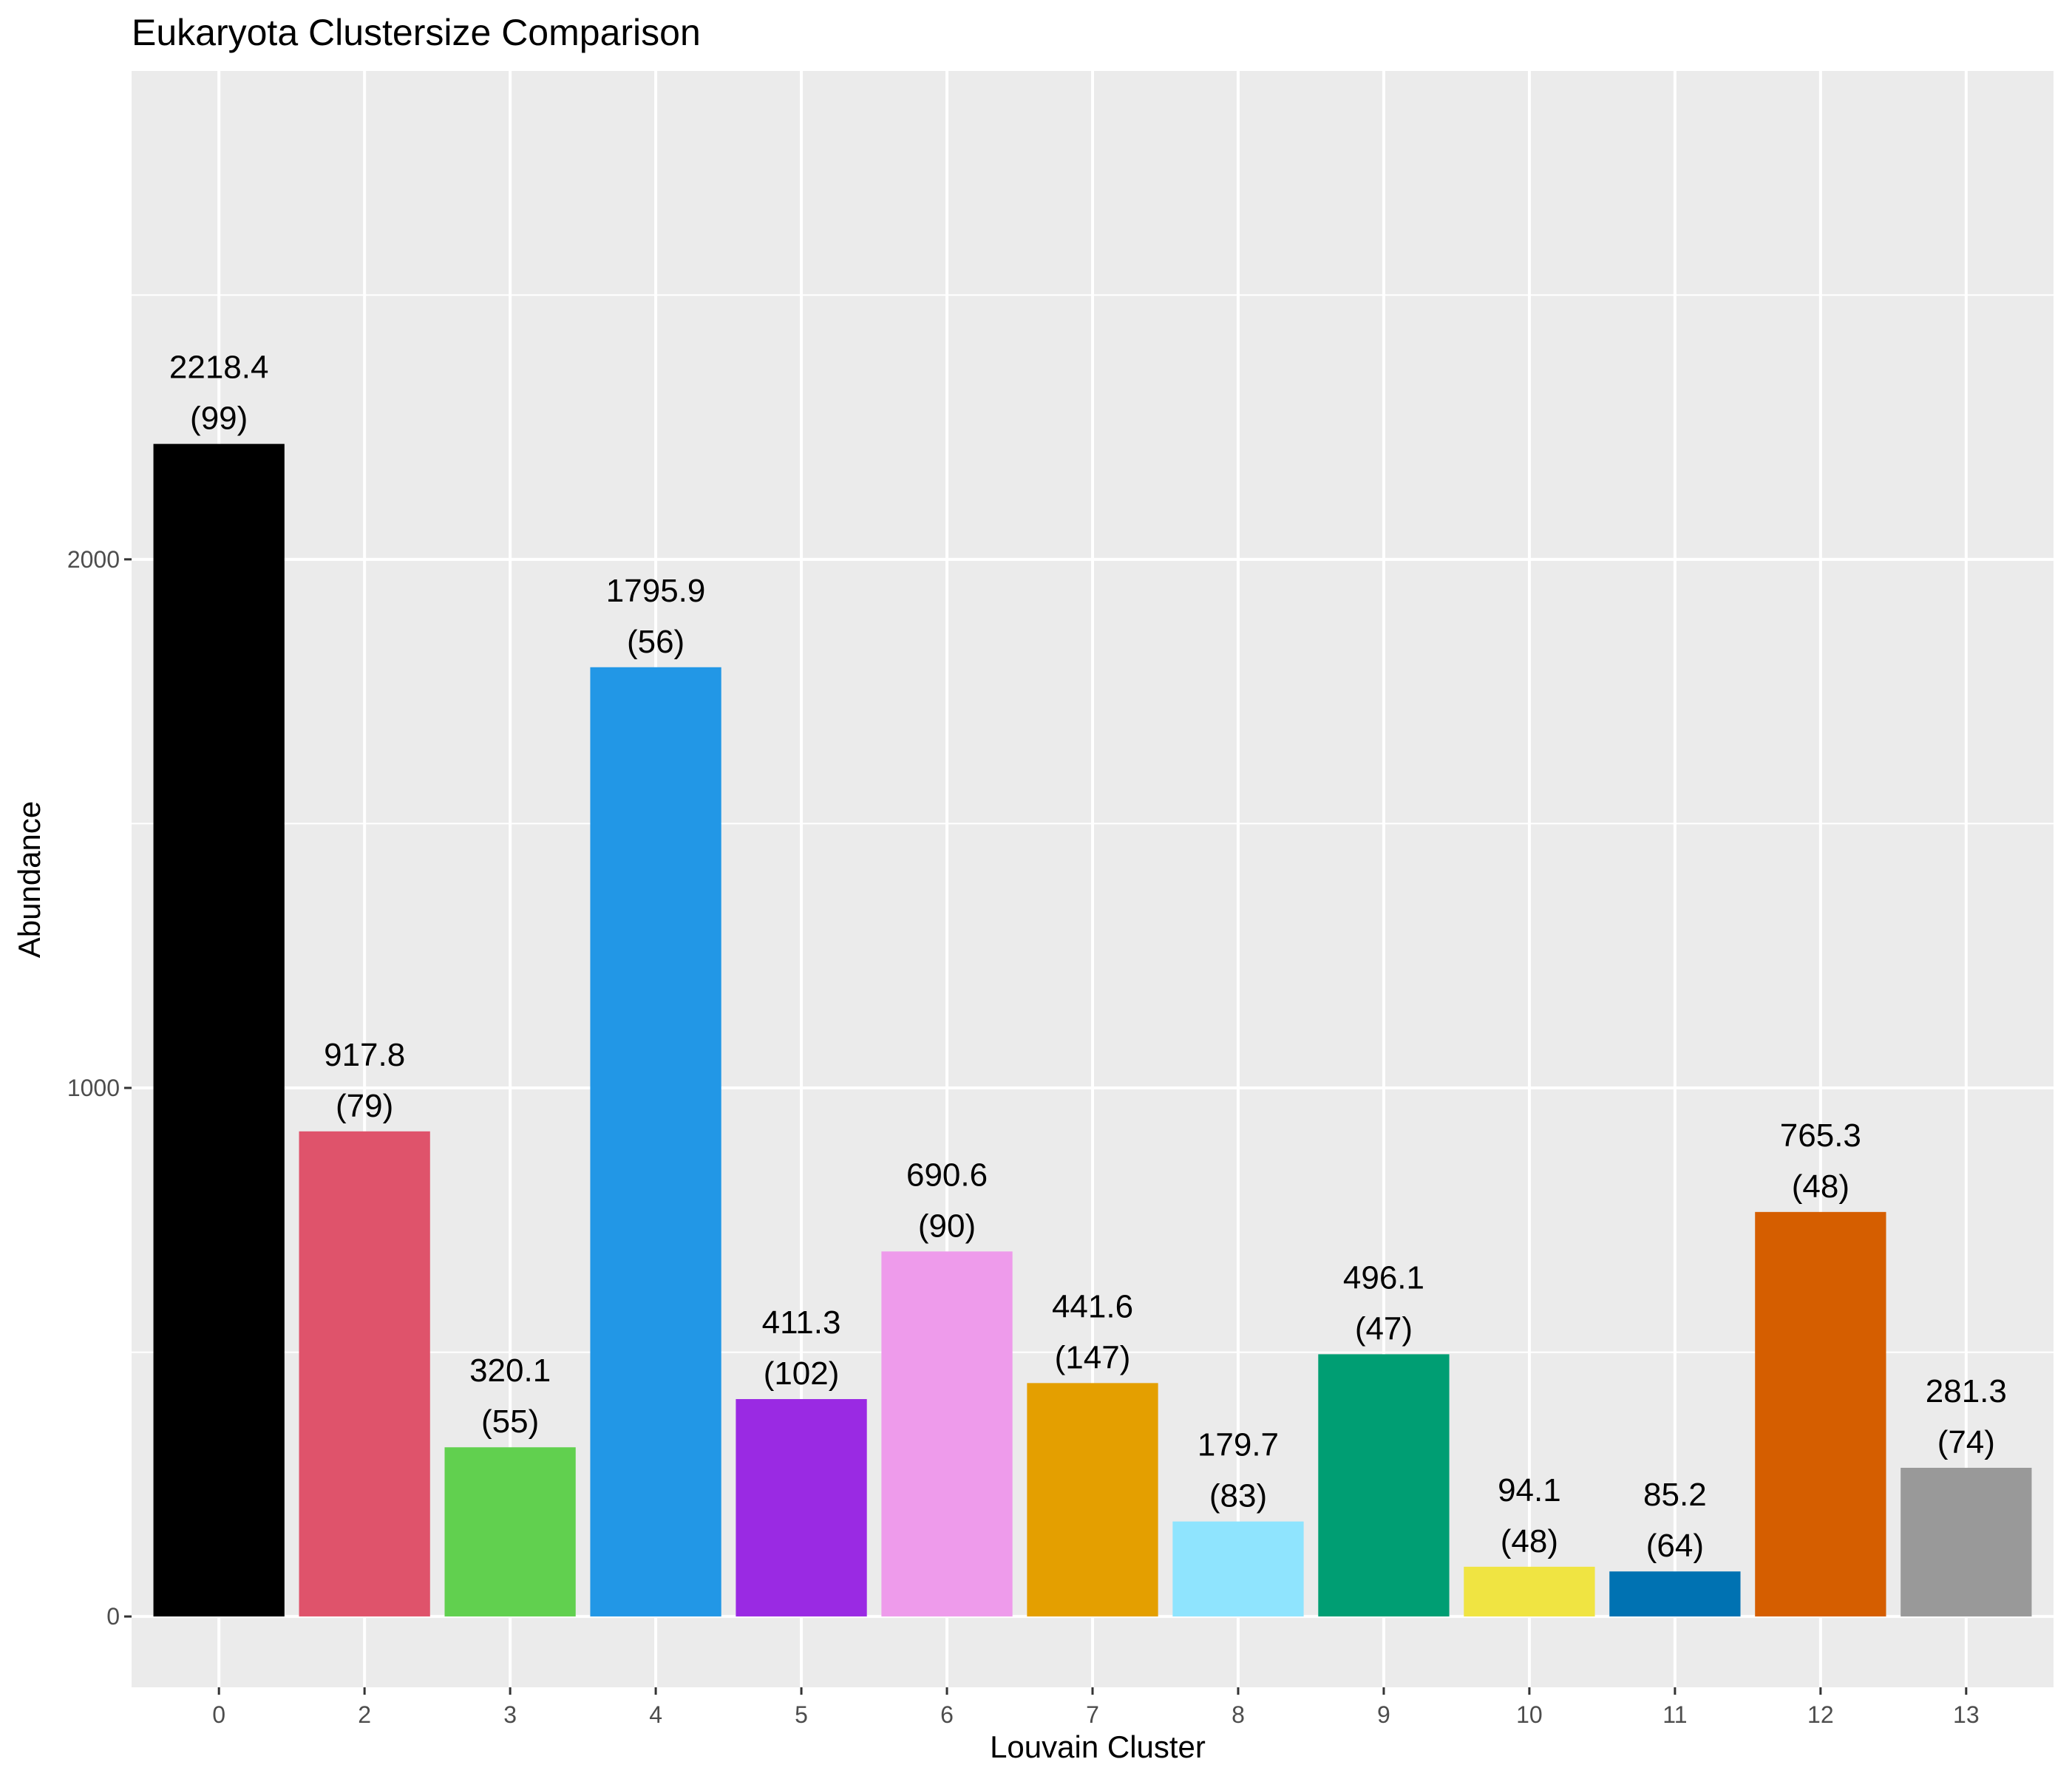 This screenshot has width=2072, height=1776. Describe the element at coordinates (1966, 1391) in the screenshot. I see `bar-value-label: 281.3` at that location.